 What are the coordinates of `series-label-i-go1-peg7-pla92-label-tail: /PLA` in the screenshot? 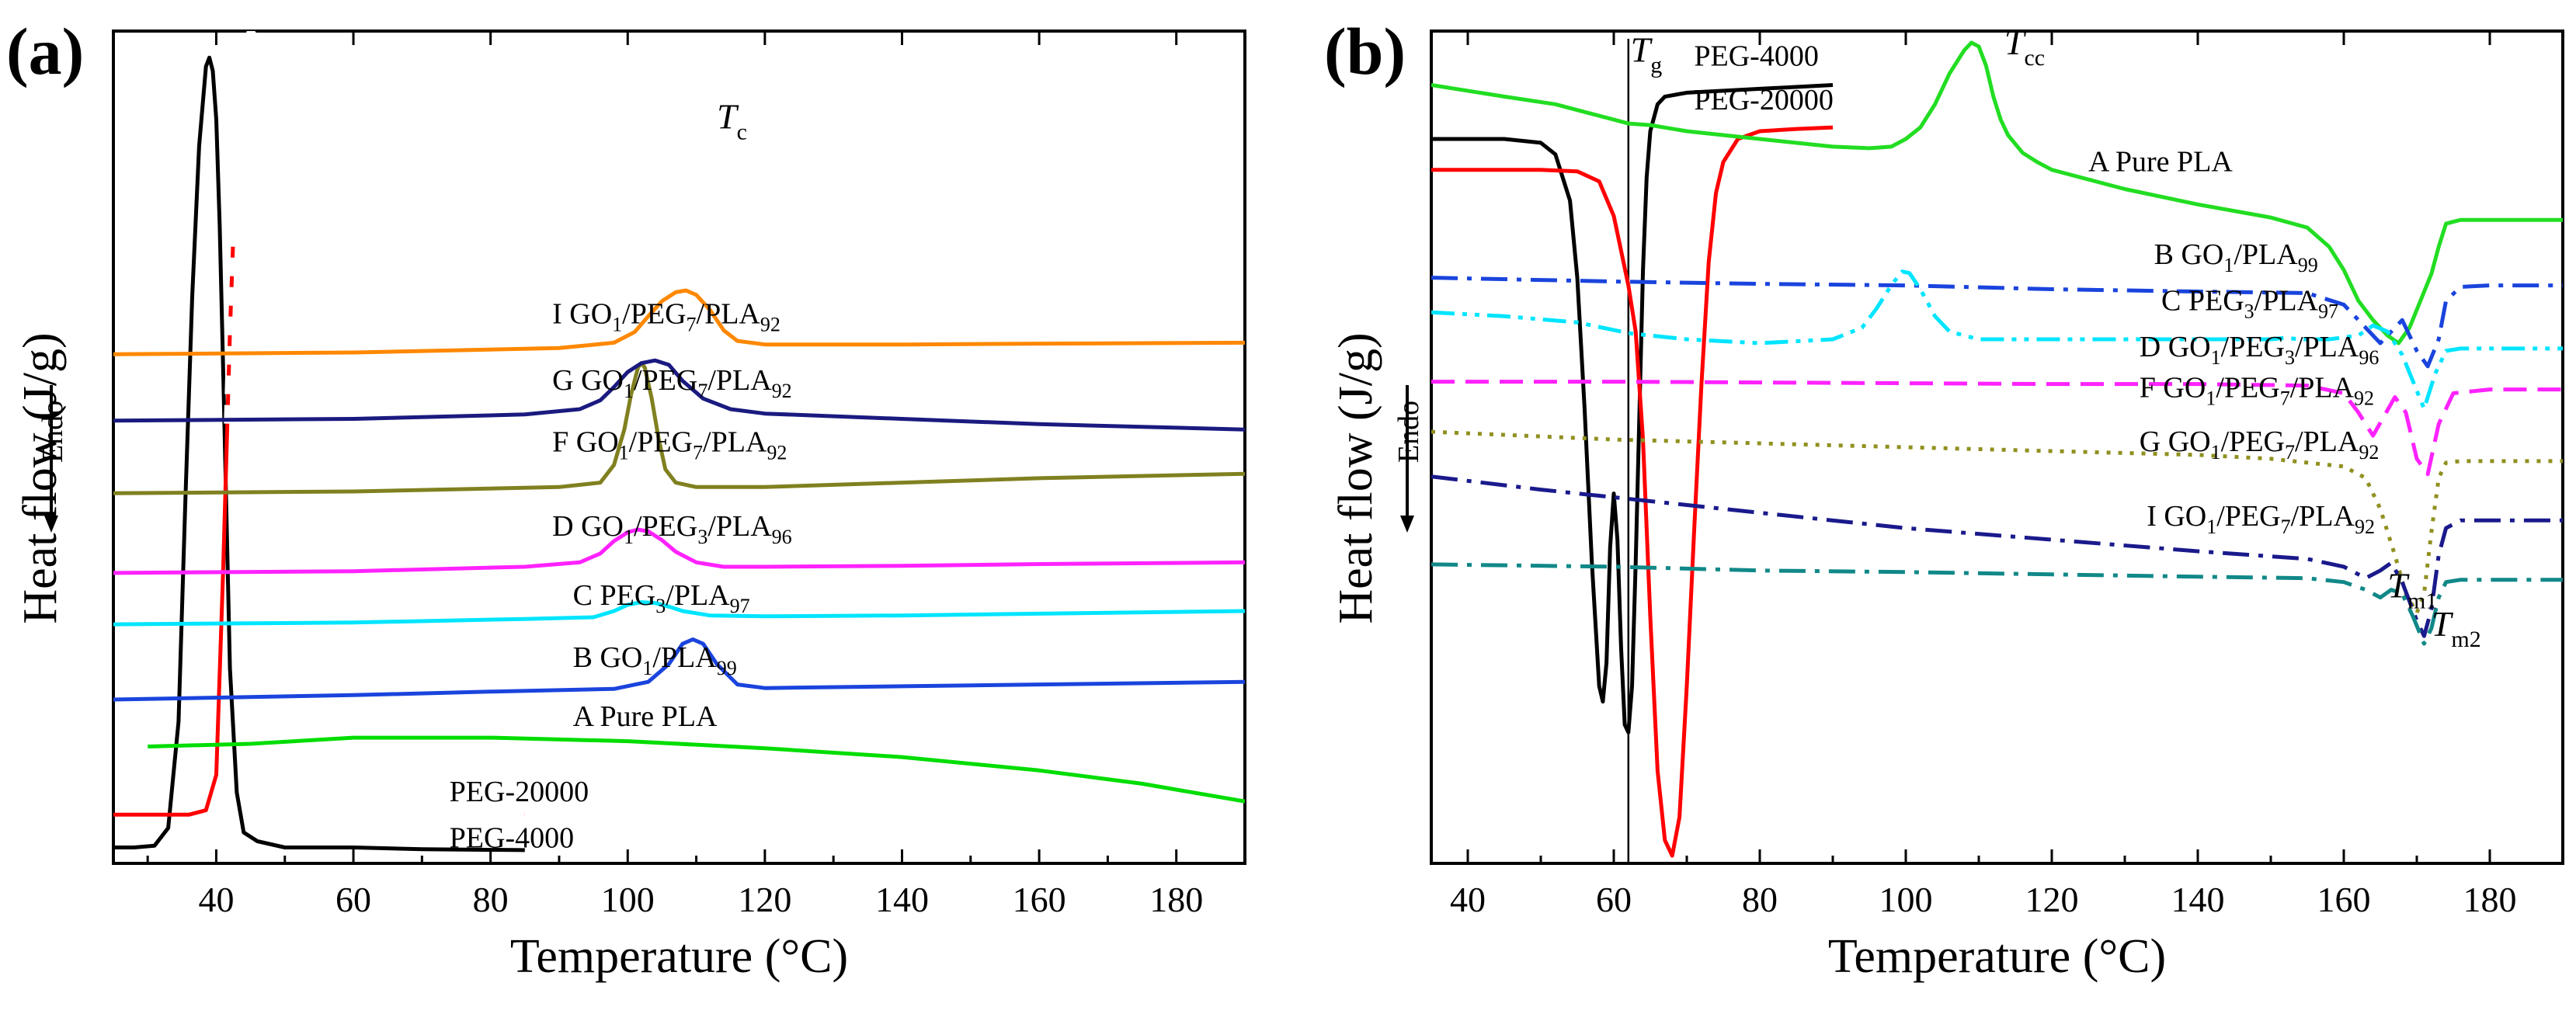 It's located at (729, 313).